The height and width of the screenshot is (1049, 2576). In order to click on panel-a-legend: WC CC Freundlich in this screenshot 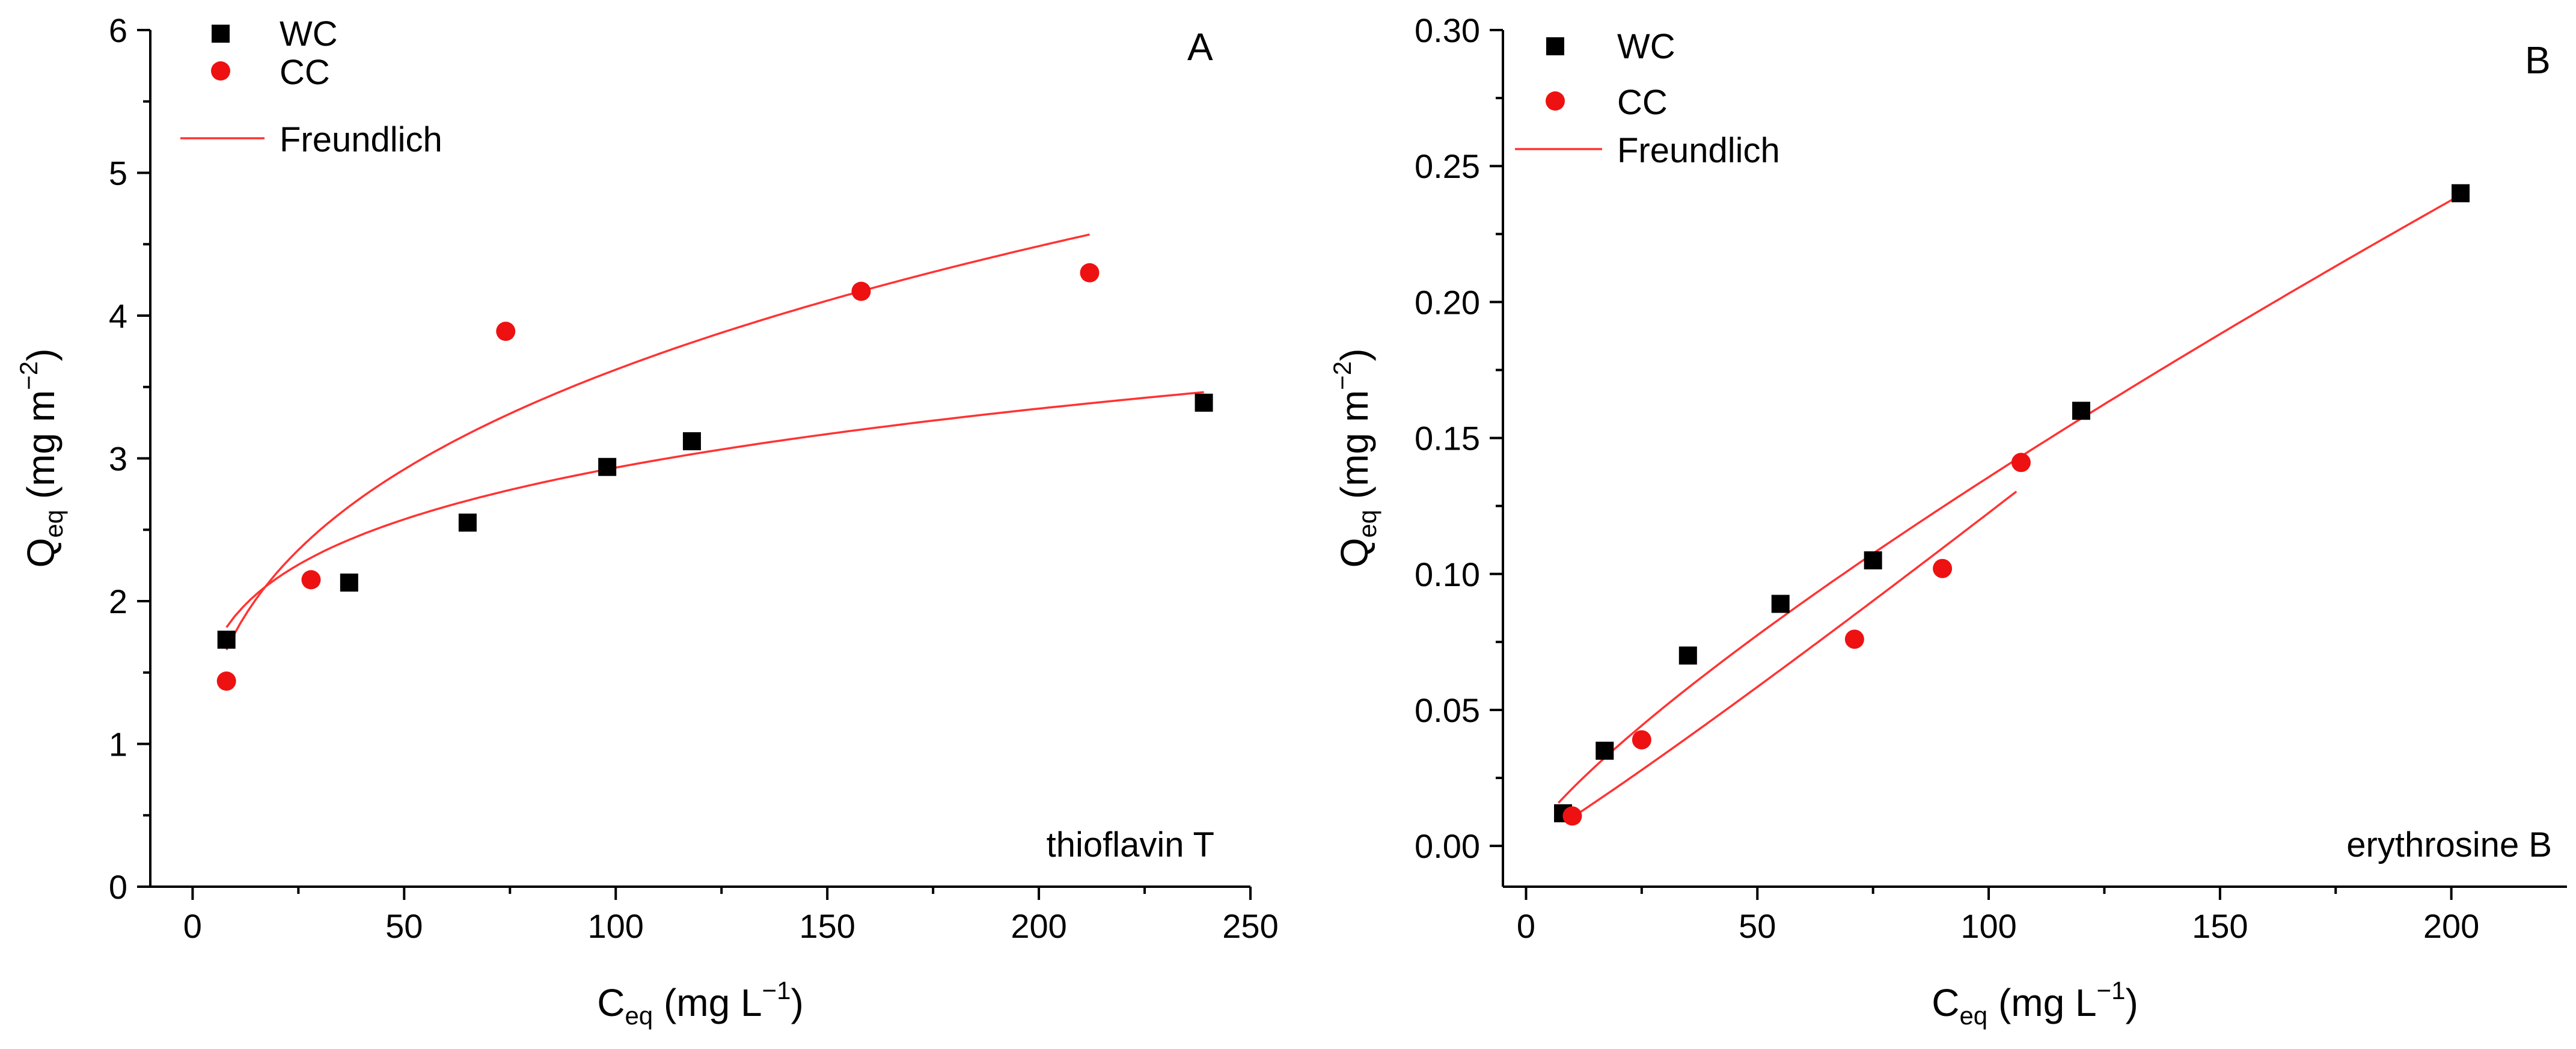, I will do `click(311, 86)`.